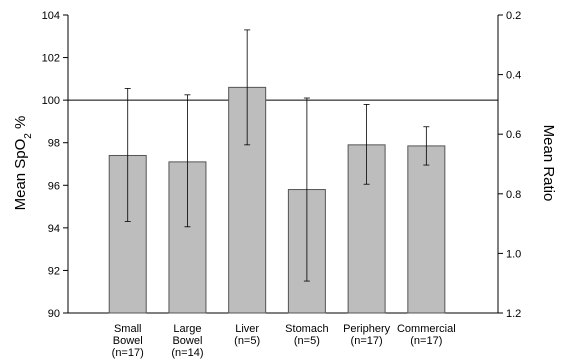 This screenshot has width=567, height=364. I want to click on right-axis-ticks: 0.2 0.4 0.6 0.8 1.0 1.2, so click(509, 165).